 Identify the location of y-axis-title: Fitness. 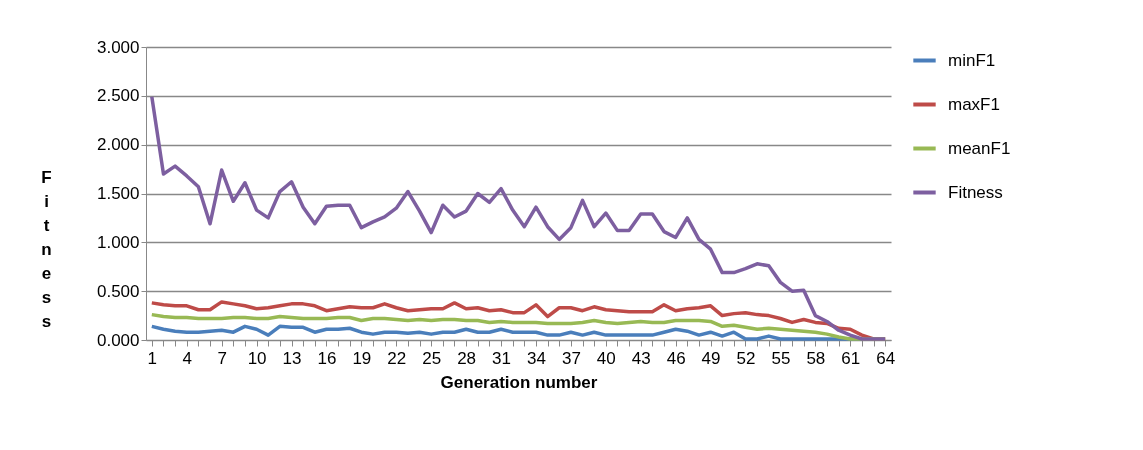
(46, 249).